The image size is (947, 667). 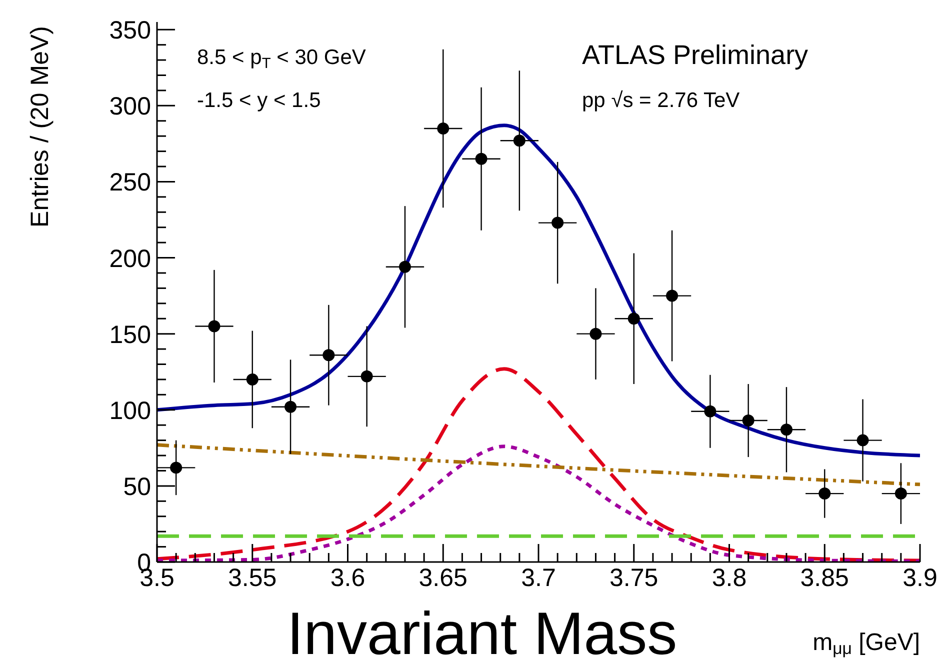 I want to click on x-tick-label: 3.55, so click(x=252, y=578).